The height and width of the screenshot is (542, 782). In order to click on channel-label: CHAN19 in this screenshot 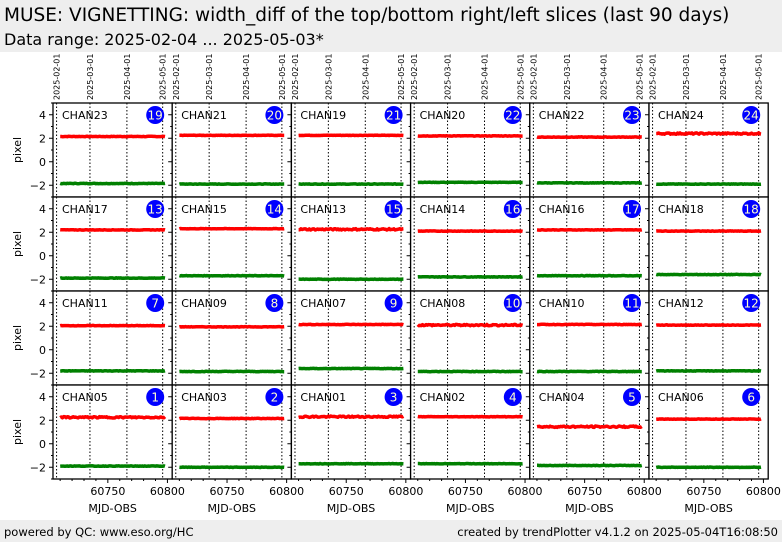, I will do `click(323, 115)`.